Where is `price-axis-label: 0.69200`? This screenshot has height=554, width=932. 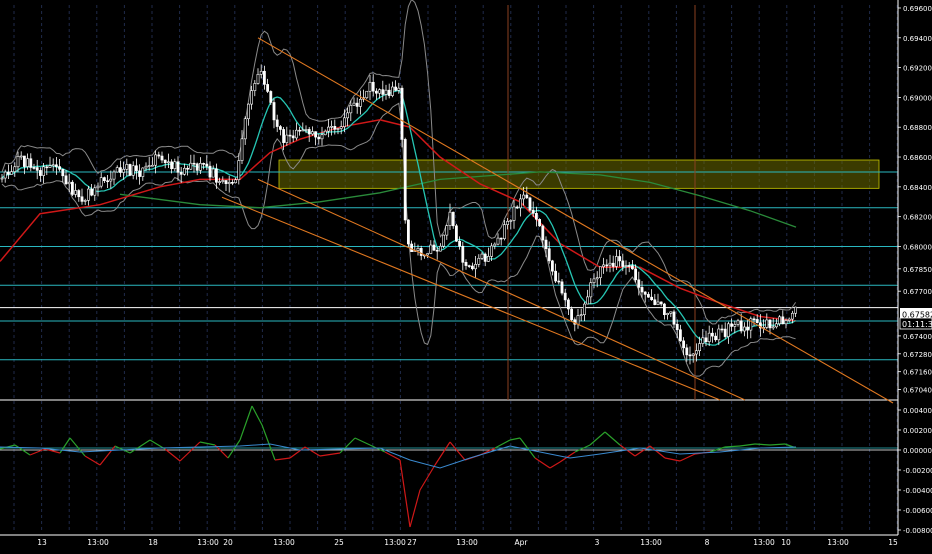 price-axis-label: 0.69200 is located at coordinates (917, 69).